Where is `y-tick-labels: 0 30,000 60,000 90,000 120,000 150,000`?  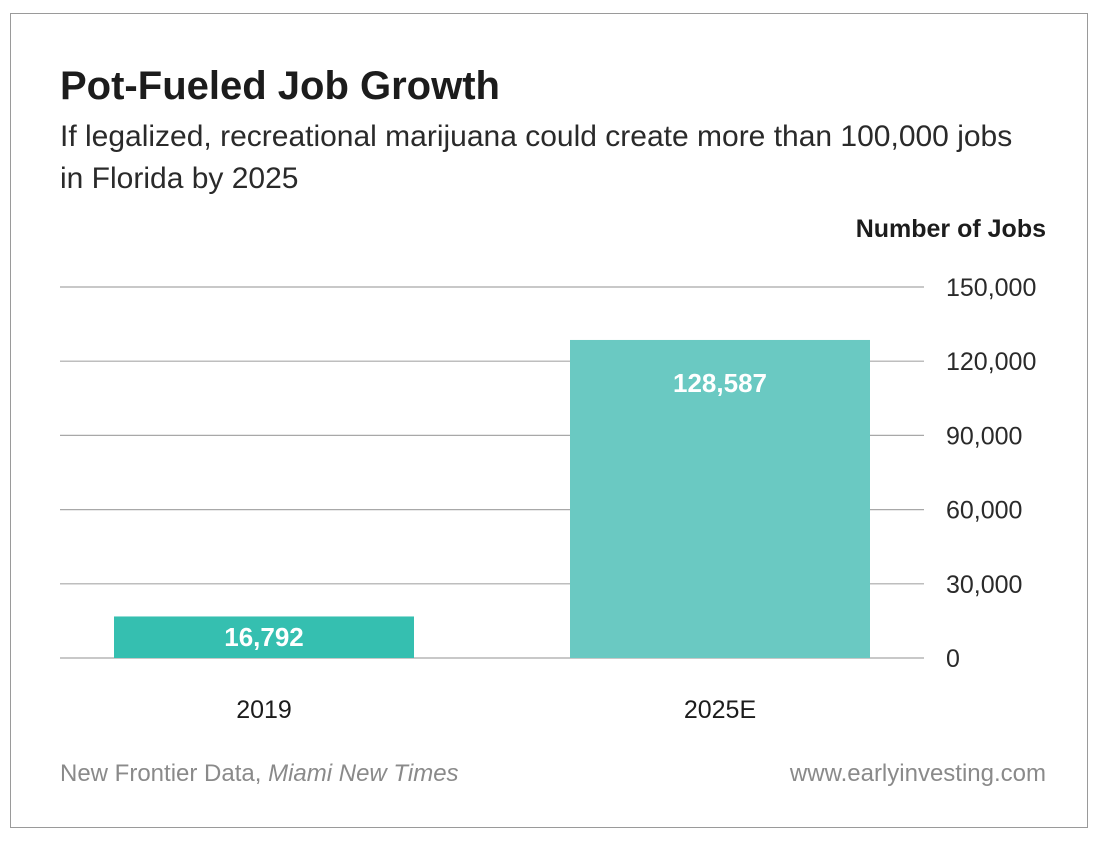
y-tick-labels: 0 30,000 60,000 90,000 120,000 150,000 is located at coordinates (991, 473).